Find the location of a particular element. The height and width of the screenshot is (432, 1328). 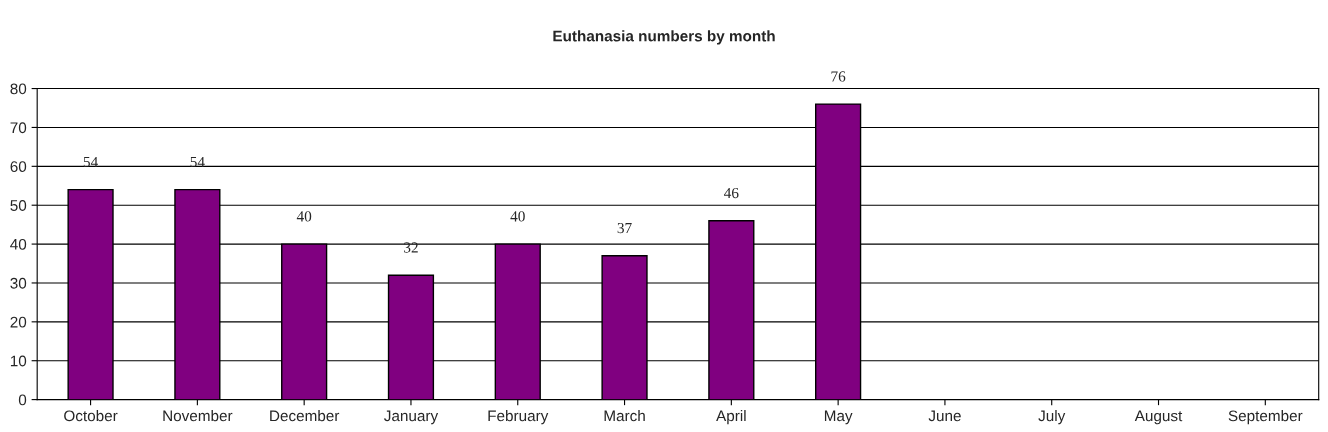

x-tick-label: November is located at coordinates (198, 416).